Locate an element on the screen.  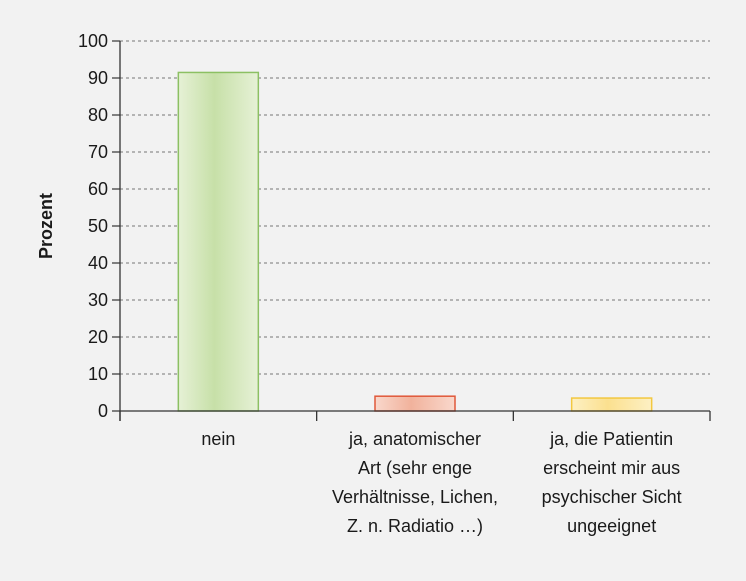
y-tick-label: 20 is located at coordinates (98, 337).